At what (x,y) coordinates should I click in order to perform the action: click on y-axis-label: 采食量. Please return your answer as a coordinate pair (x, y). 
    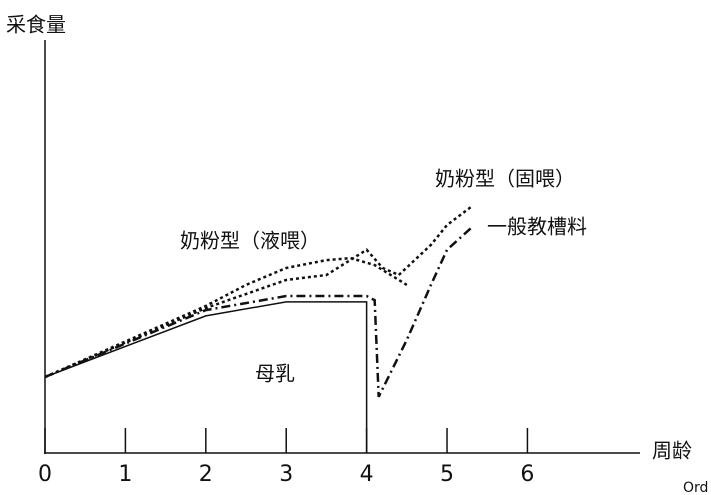
    Looking at the image, I should click on (36, 25).